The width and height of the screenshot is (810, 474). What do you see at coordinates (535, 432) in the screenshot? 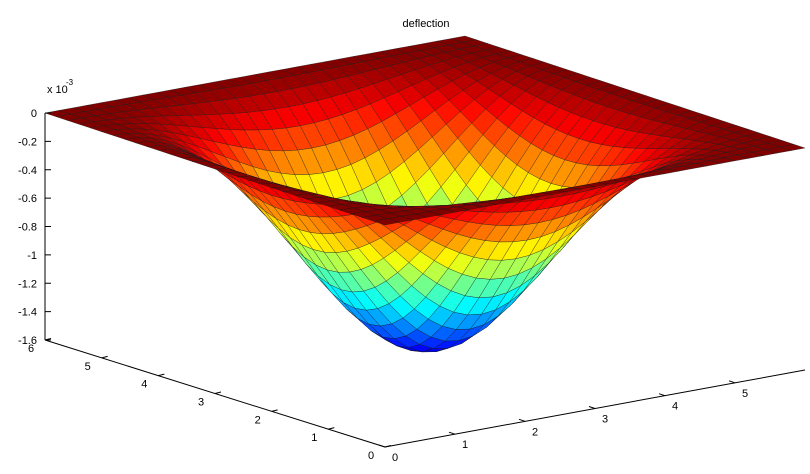
I see `x-tick-label: 2` at bounding box center [535, 432].